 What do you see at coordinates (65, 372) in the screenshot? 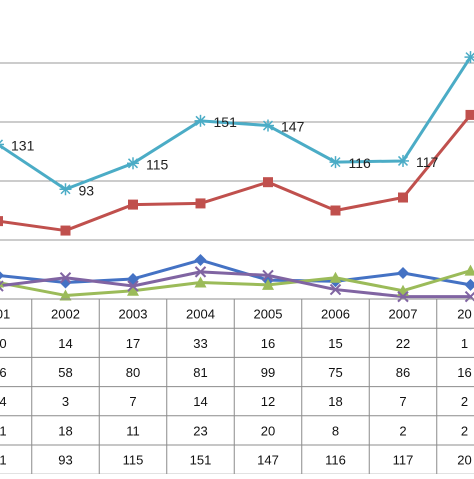
I see `table-cell: 58` at bounding box center [65, 372].